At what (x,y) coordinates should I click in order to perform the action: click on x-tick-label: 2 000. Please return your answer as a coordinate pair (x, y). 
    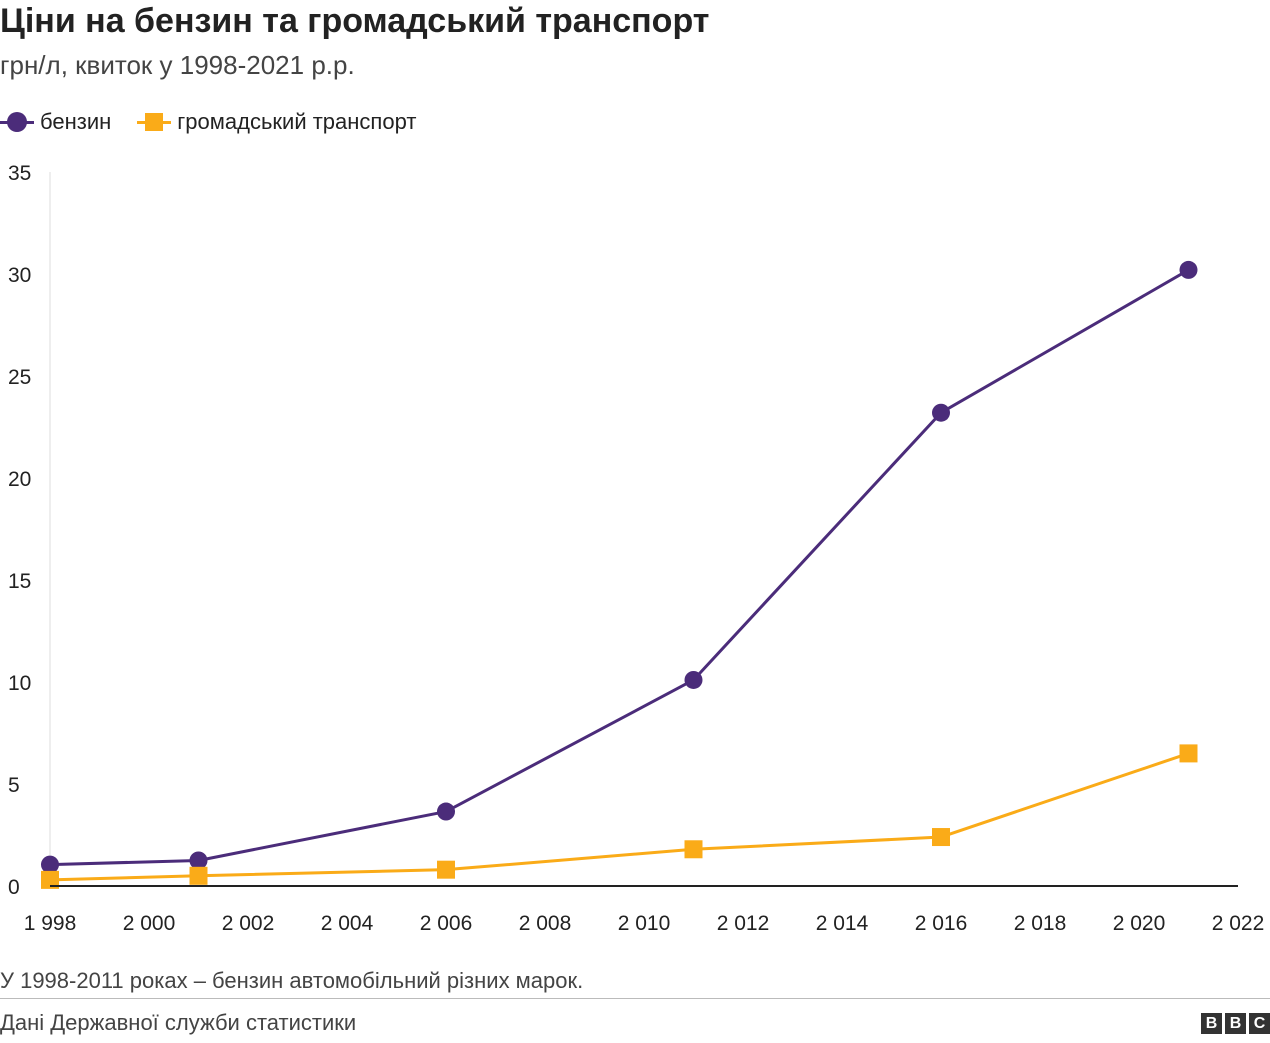
    Looking at the image, I should click on (149, 923).